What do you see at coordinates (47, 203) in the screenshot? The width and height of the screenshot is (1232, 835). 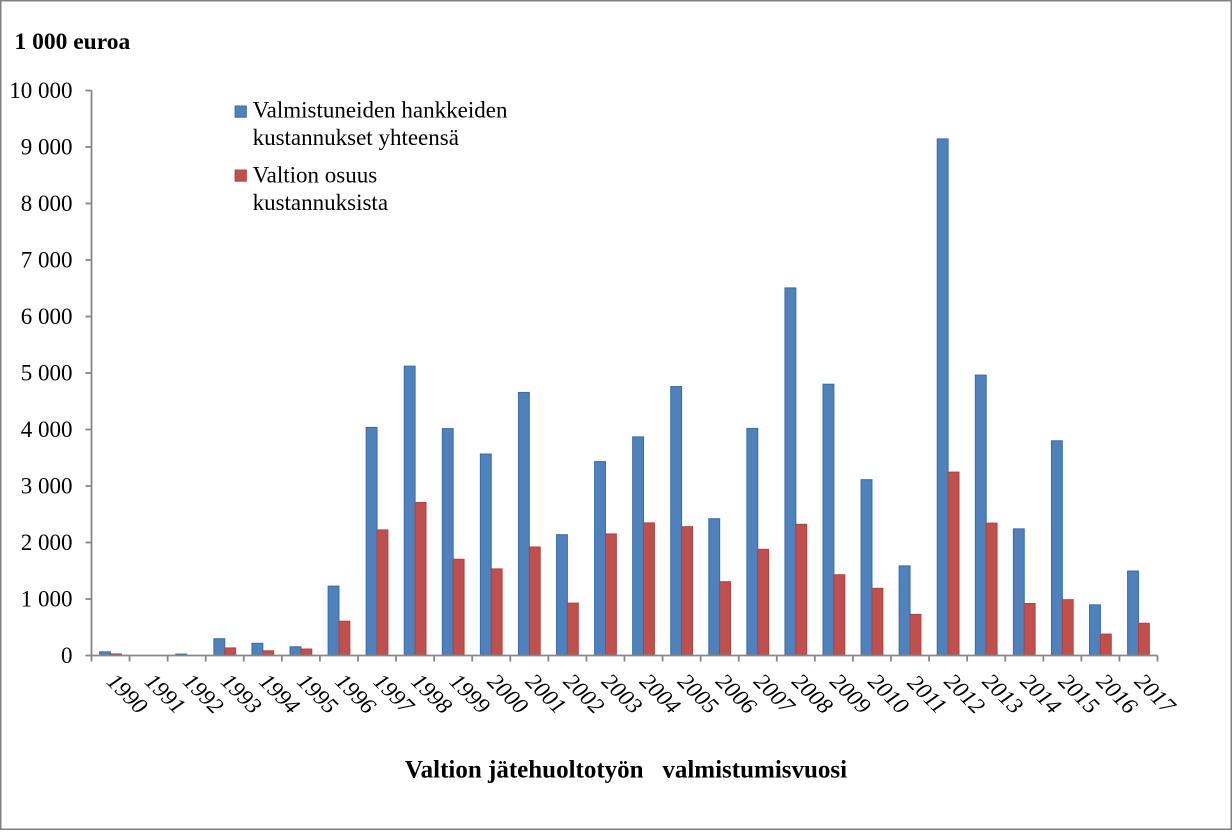 I see `svg-text: 8 000` at bounding box center [47, 203].